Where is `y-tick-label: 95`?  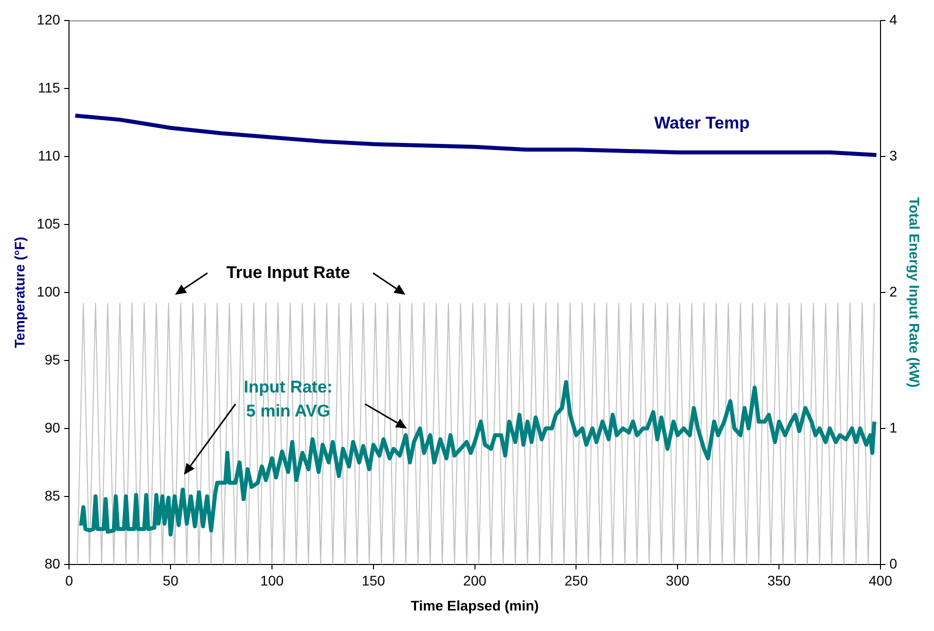
y-tick-label: 95 is located at coordinates (52, 359).